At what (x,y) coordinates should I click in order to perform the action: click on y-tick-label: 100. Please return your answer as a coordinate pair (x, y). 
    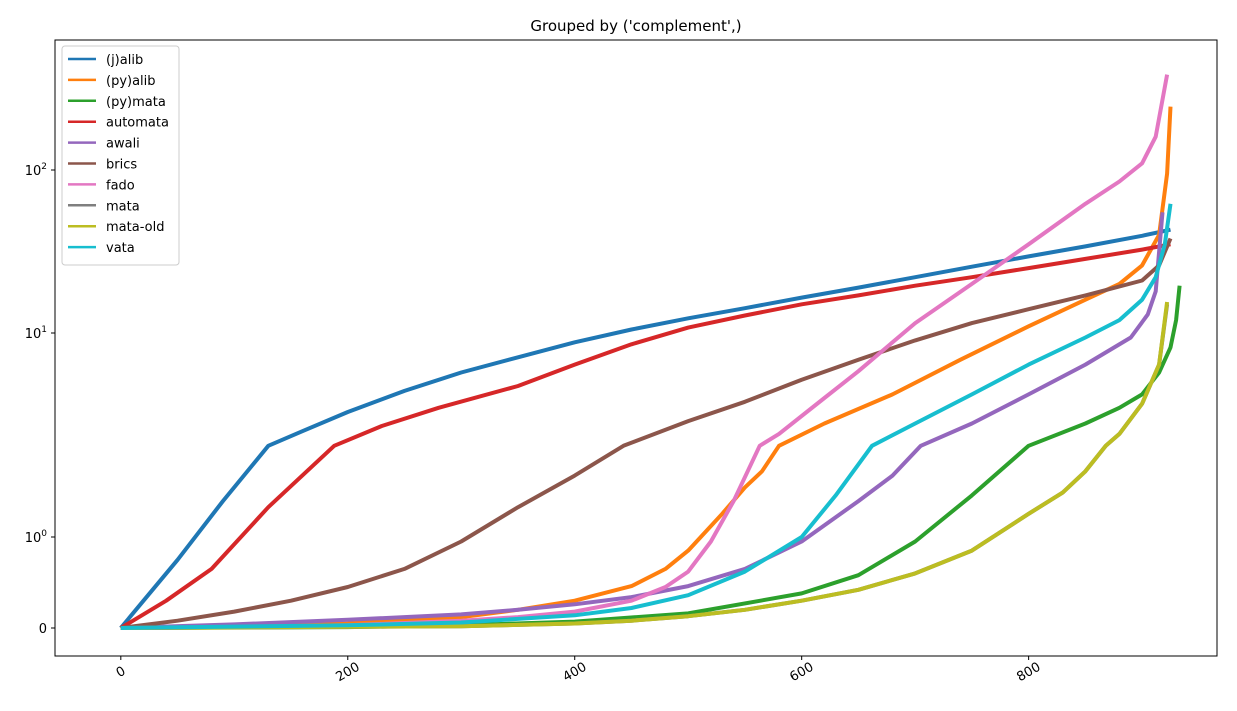
    Looking at the image, I should click on (36, 537).